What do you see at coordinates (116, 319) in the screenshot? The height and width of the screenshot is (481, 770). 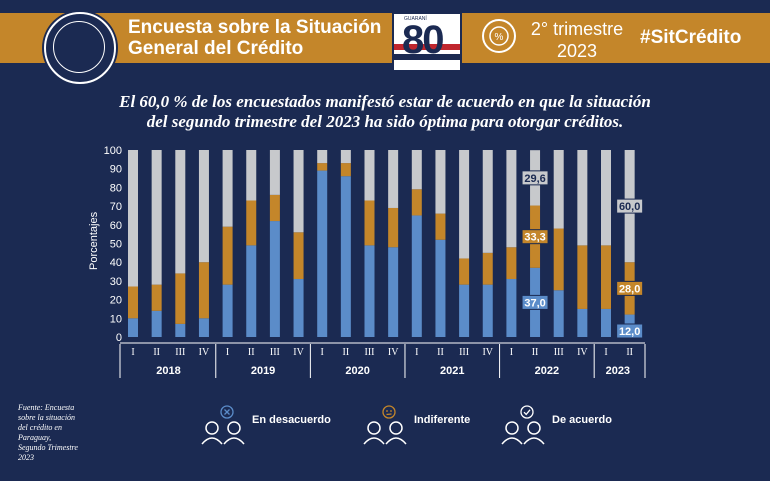 I see `y-tick-label: 10` at bounding box center [116, 319].